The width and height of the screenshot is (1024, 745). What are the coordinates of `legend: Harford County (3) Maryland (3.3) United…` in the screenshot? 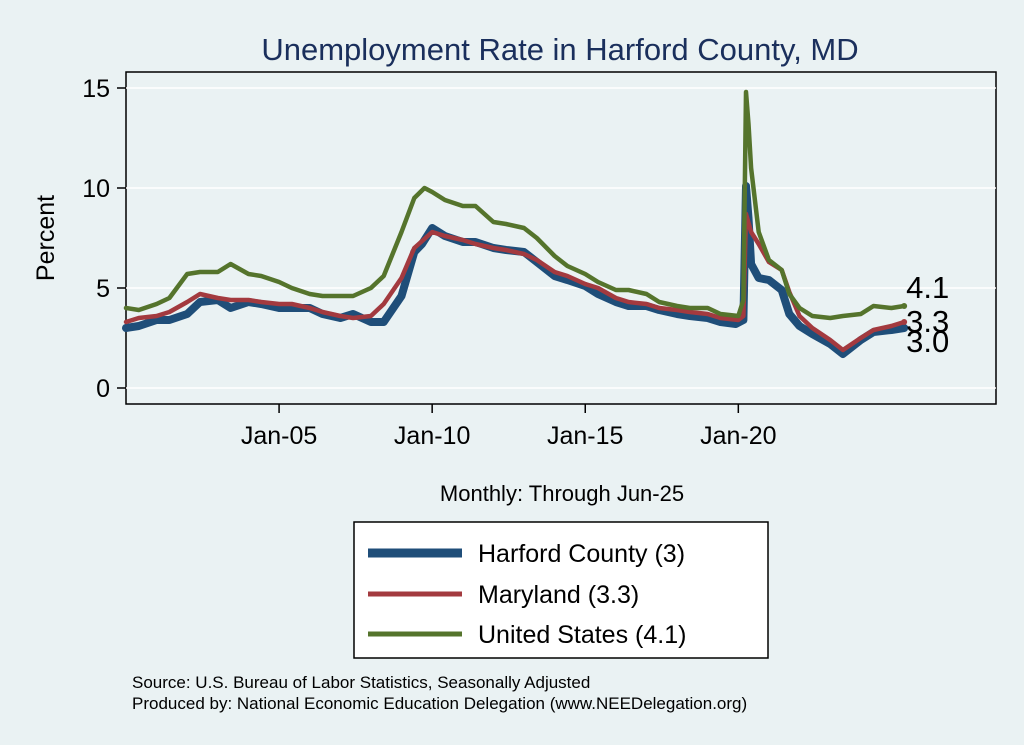 It's located at (561, 590).